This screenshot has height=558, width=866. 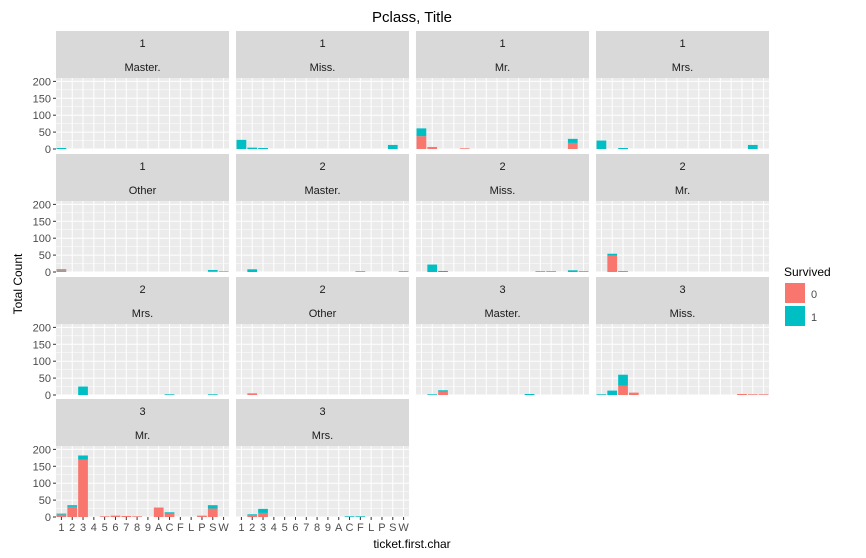 I want to click on strip-title: Master., so click(x=142, y=68).